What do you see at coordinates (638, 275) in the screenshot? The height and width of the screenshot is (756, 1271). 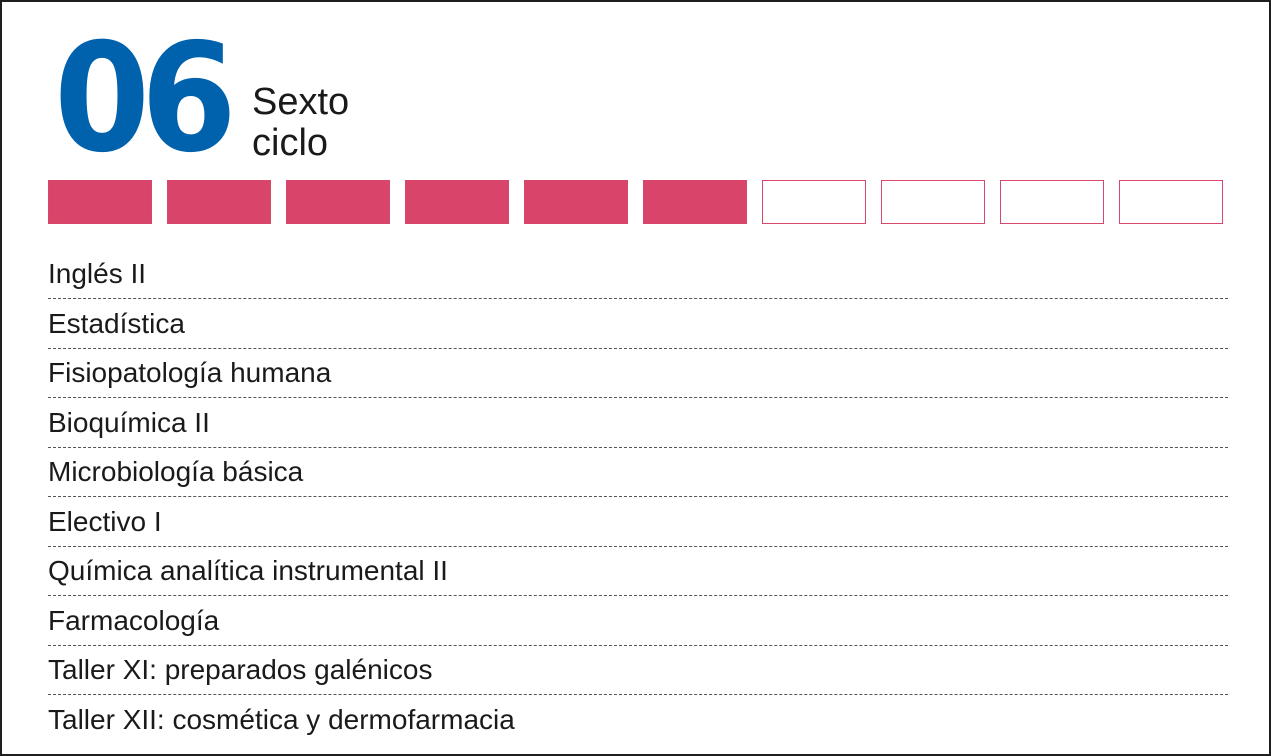 I see `course-item: Inglés II` at bounding box center [638, 275].